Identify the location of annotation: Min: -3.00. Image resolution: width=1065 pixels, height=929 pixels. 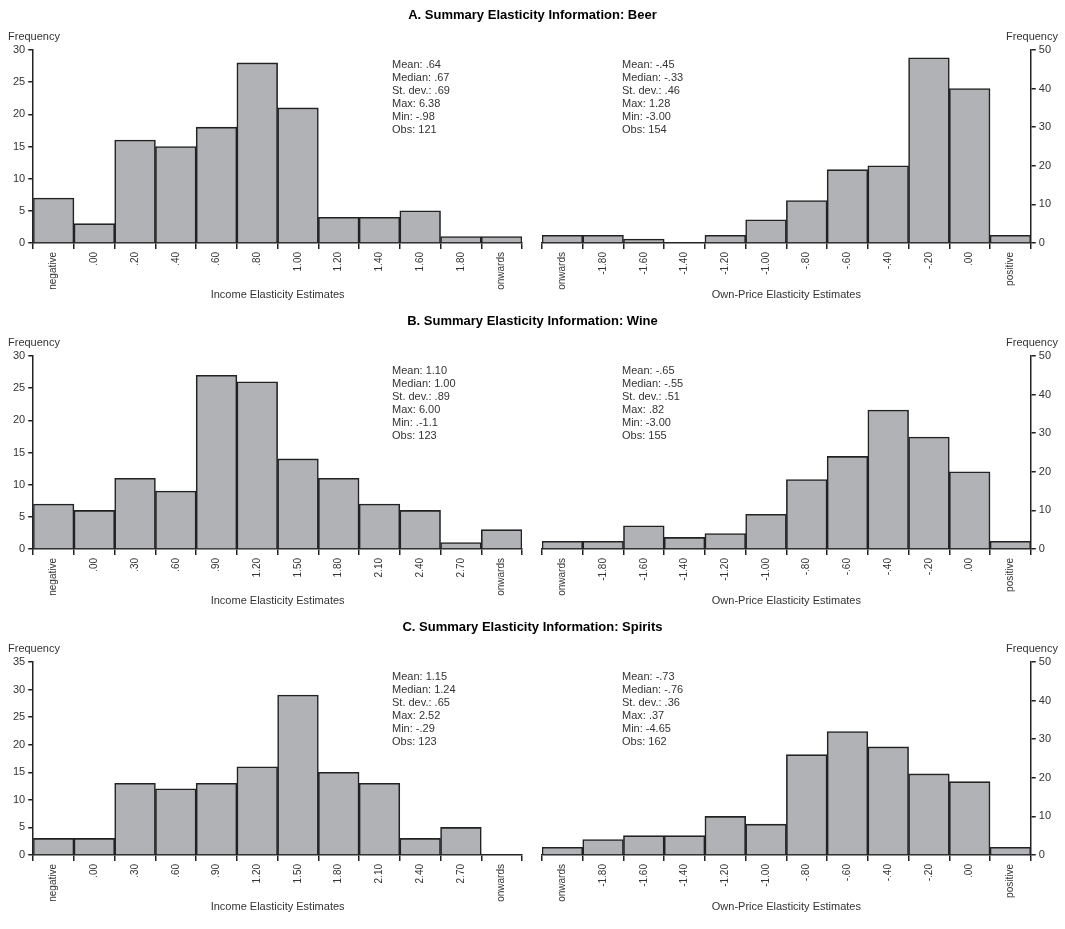
(646, 116).